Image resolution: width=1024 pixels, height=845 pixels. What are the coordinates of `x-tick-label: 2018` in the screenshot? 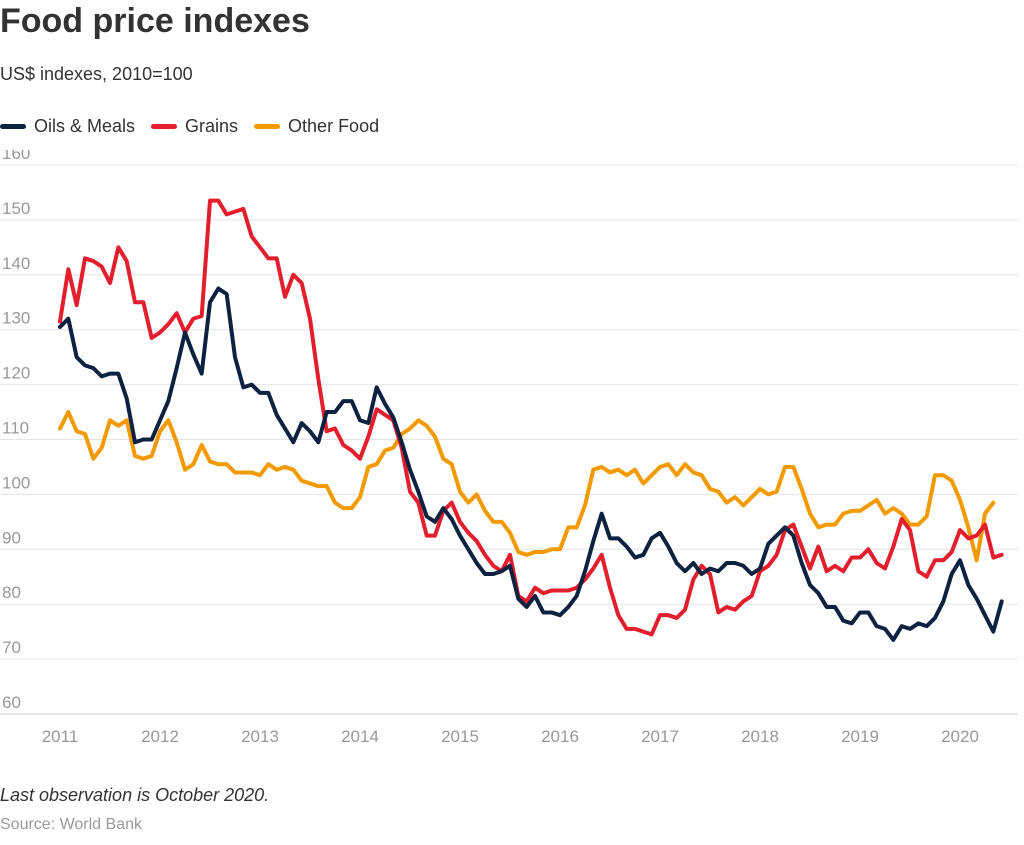 It's located at (760, 736).